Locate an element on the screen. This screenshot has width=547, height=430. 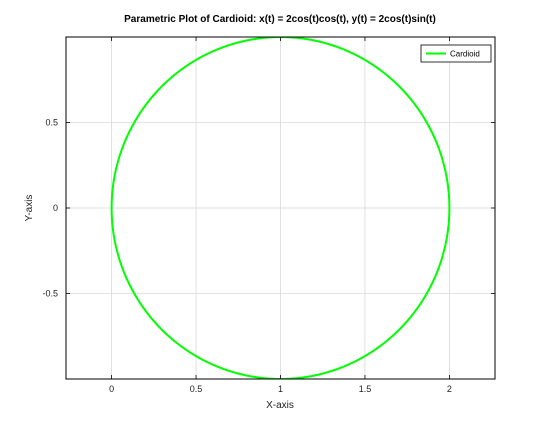
x-tick-label: 1 is located at coordinates (280, 389).